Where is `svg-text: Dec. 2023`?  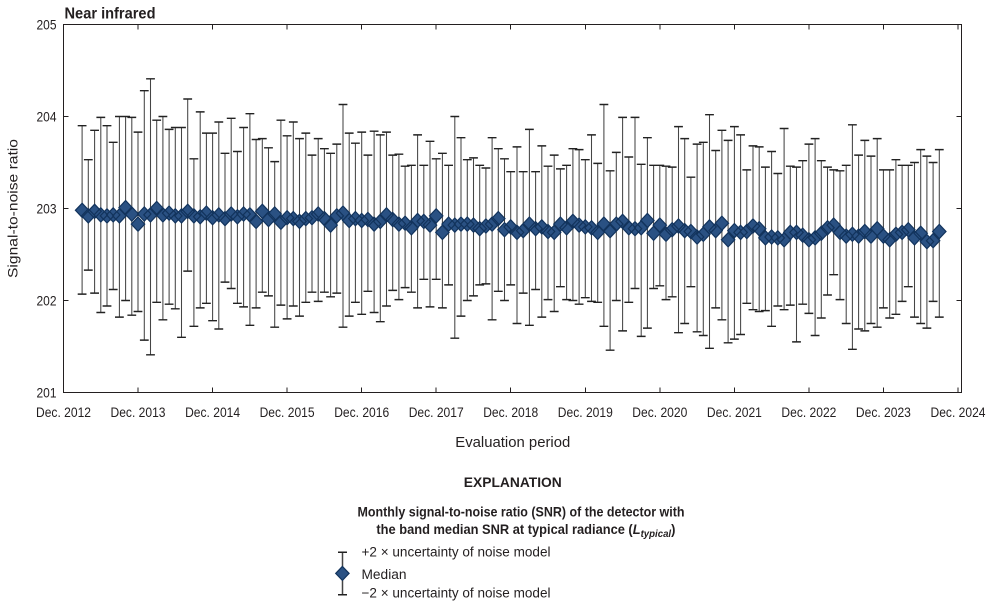
svg-text: Dec. 2023 is located at coordinates (883, 412).